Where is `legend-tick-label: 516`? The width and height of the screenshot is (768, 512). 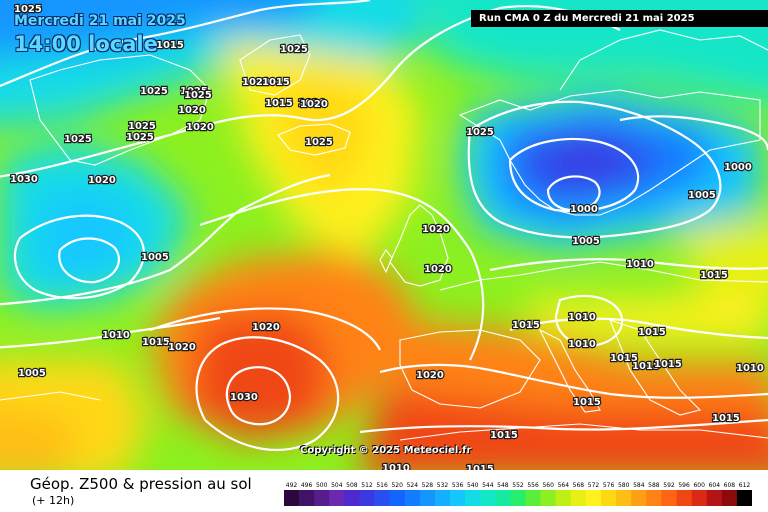
legend-tick-label: 516 is located at coordinates (382, 485).